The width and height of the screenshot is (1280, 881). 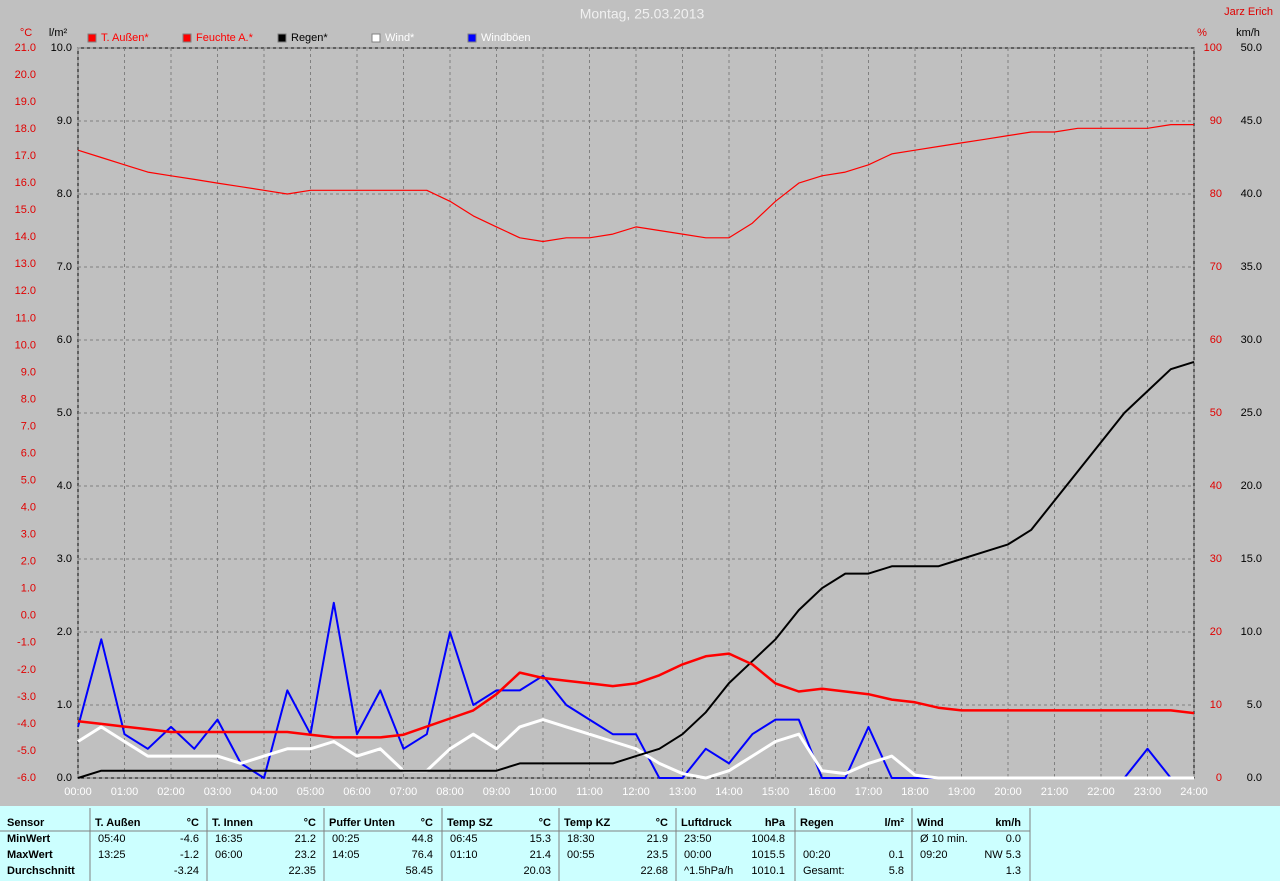 I want to click on x-tick-label: 11:00, so click(x=589, y=792).